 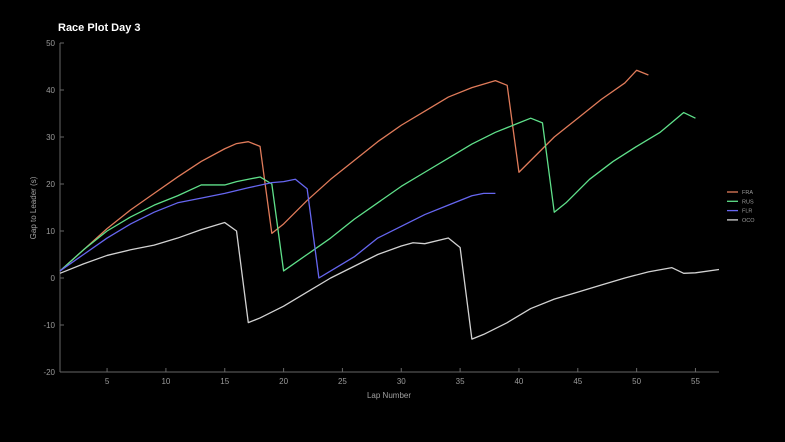 What do you see at coordinates (50, 90) in the screenshot?
I see `y-tick-label: 40` at bounding box center [50, 90].